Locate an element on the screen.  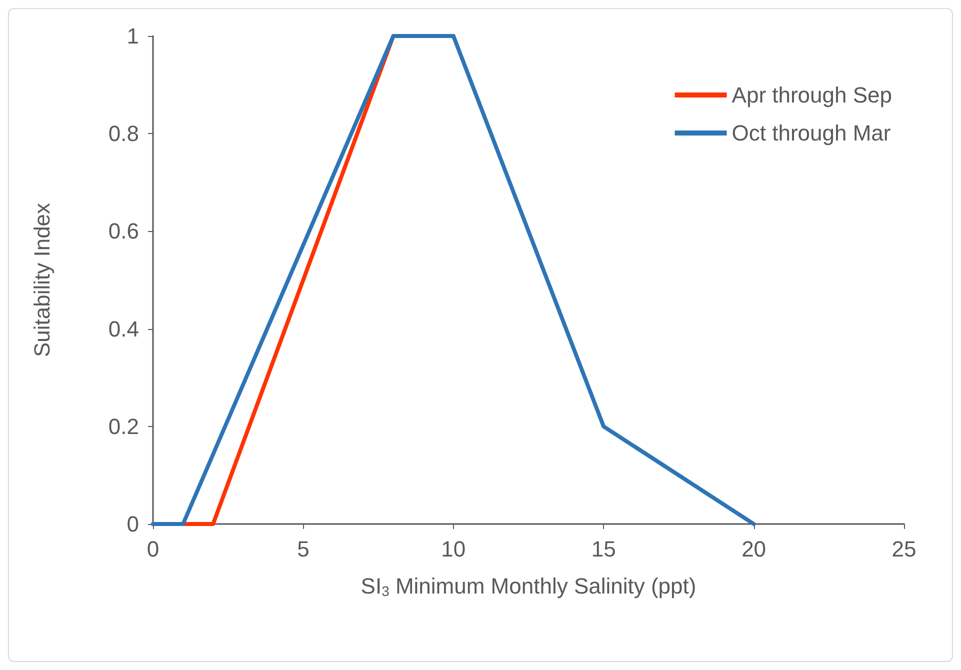
x-axis-title: SI3 Minimum Monthly Salinity (ppt) is located at coordinates (528, 586).